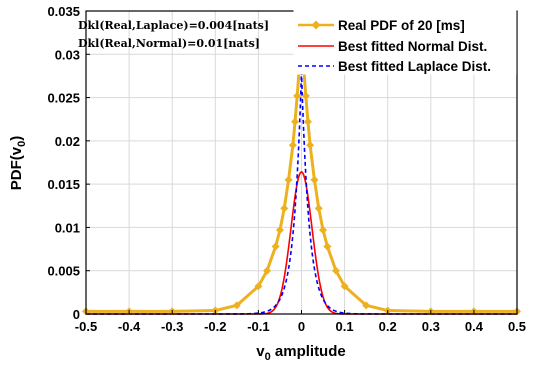 The height and width of the screenshot is (365, 534). I want to click on y-axis-title-sub: 0, so click(22, 144).